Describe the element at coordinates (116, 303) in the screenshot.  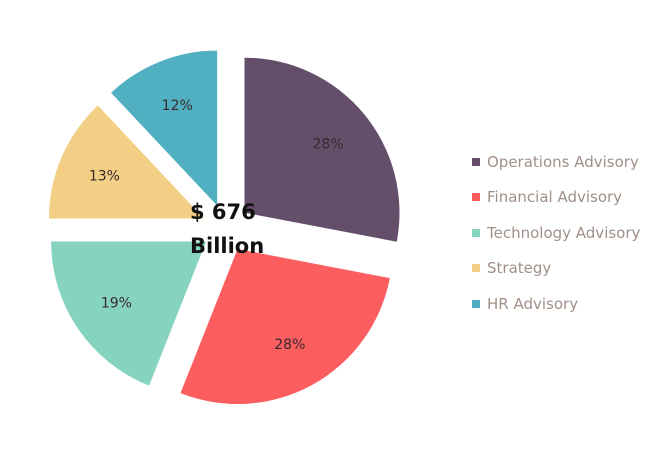
I see `slice-percent-label: 19%` at that location.